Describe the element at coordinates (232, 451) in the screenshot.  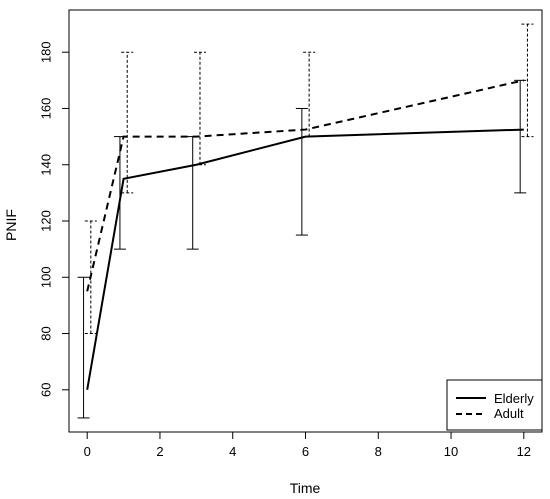
I see `x-tick-label: 4` at that location.